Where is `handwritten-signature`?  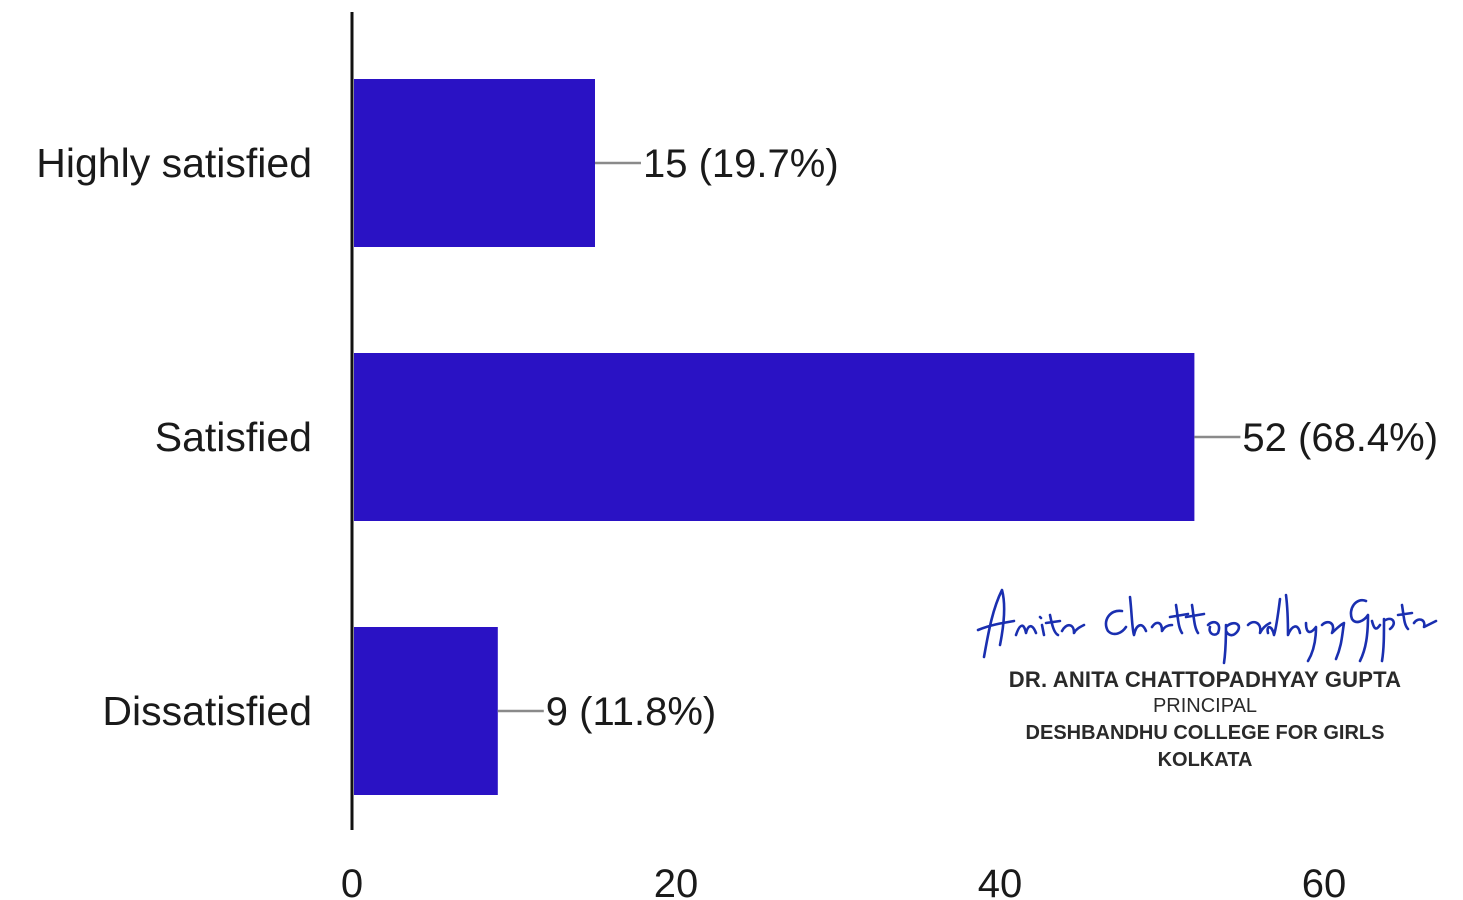
handwritten-signature is located at coordinates (1207, 626).